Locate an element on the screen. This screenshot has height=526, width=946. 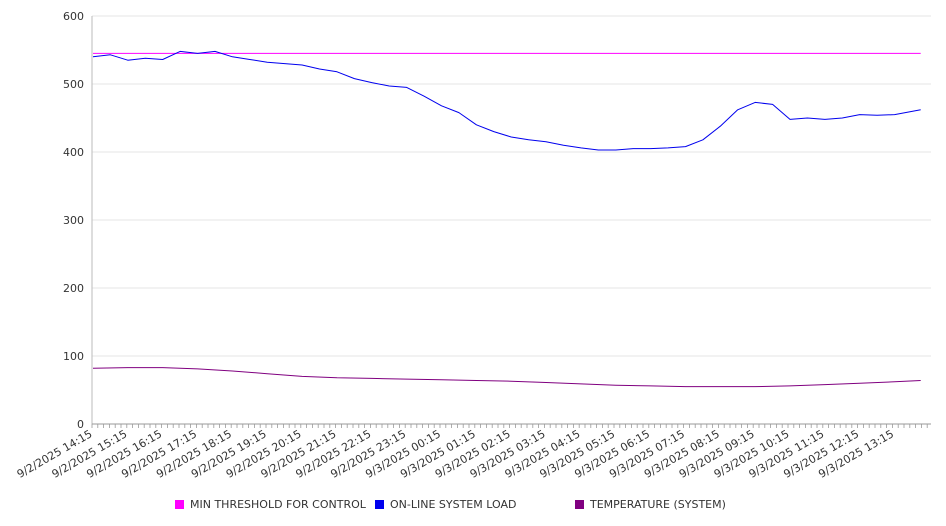
legend-item-temperature: TEMPERATURE (SYSTEM) is located at coordinates (650, 504).